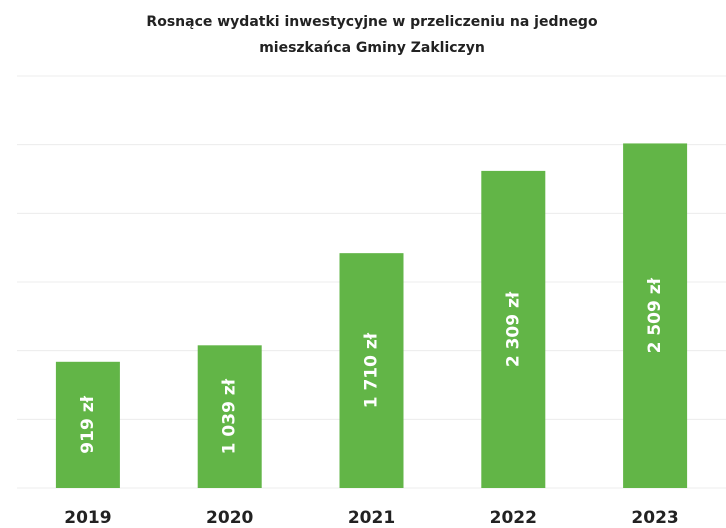 The width and height of the screenshot is (726, 528). I want to click on x-tick-label: 2022, so click(513, 518).